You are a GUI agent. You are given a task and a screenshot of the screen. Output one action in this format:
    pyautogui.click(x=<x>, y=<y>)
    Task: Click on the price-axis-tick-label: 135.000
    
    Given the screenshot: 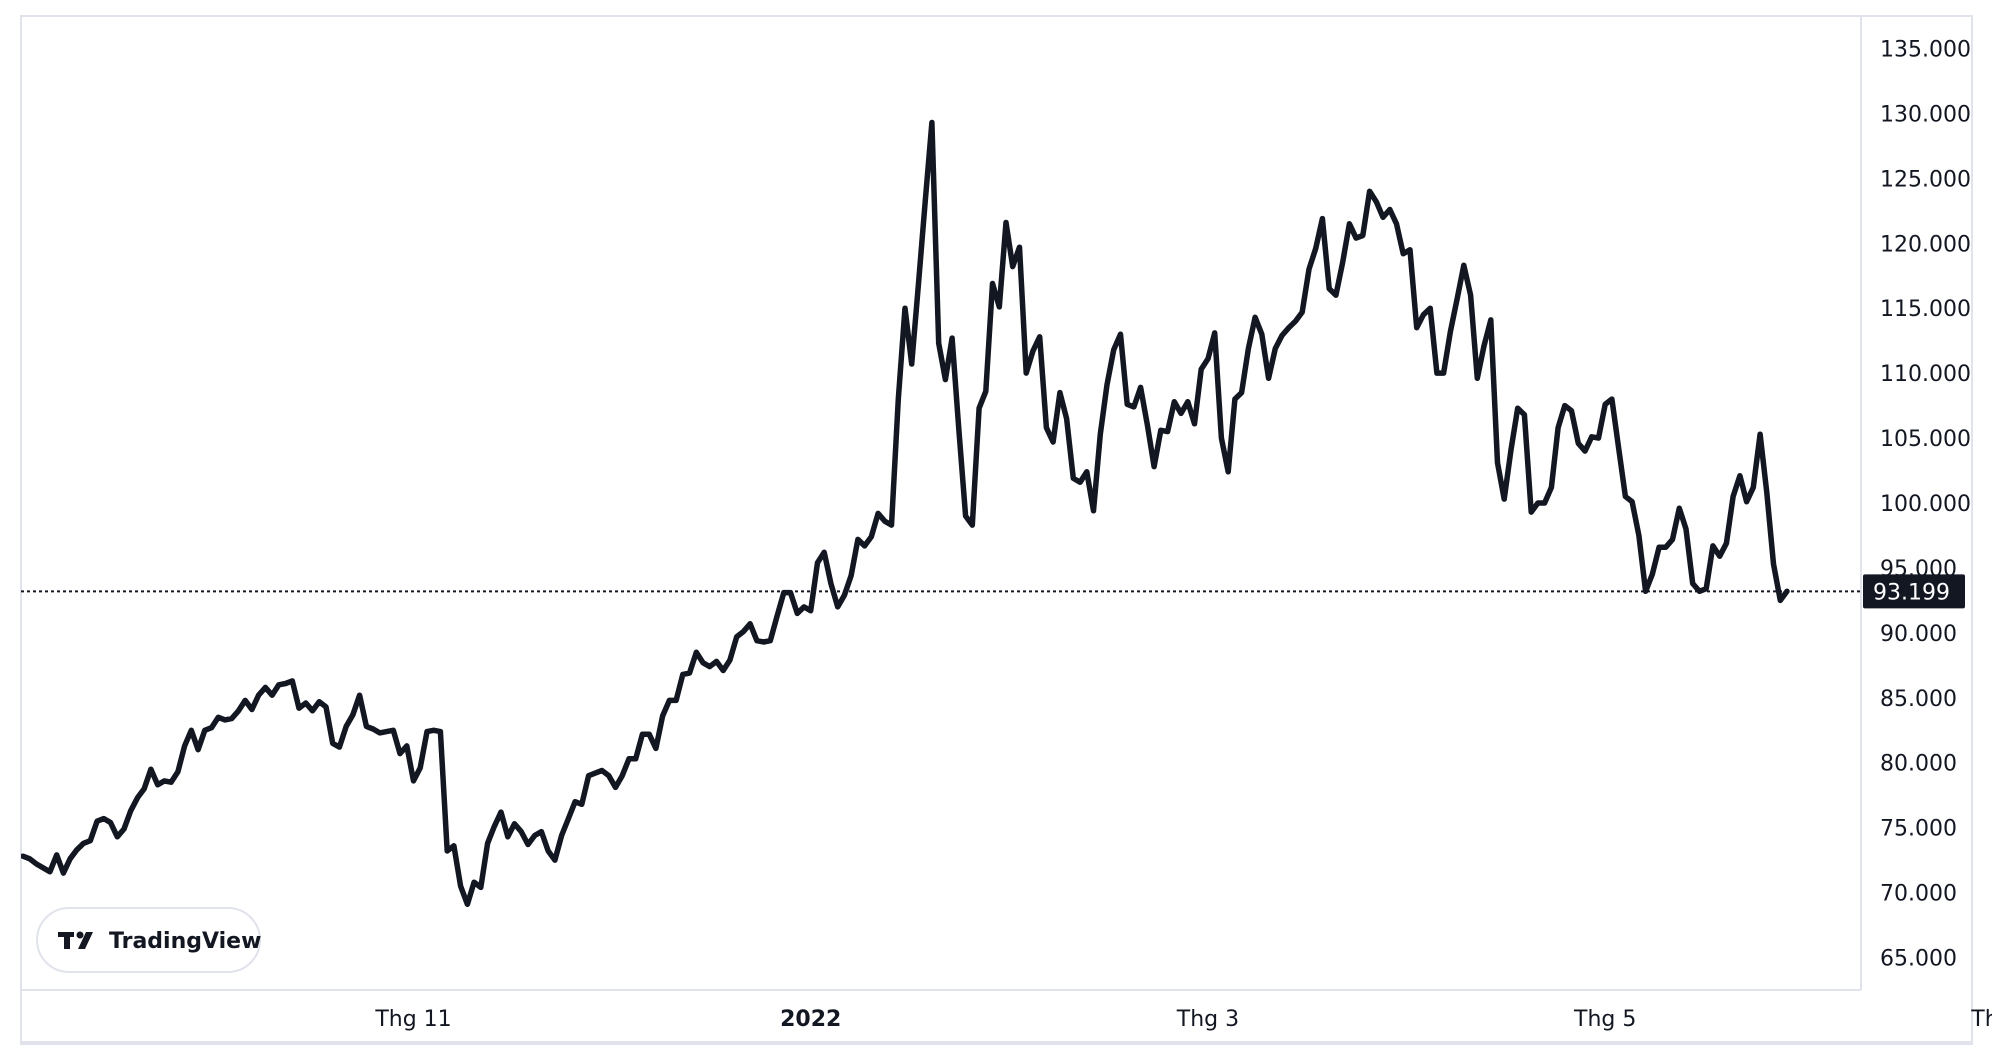 What is the action you would take?
    pyautogui.click(x=1925, y=49)
    